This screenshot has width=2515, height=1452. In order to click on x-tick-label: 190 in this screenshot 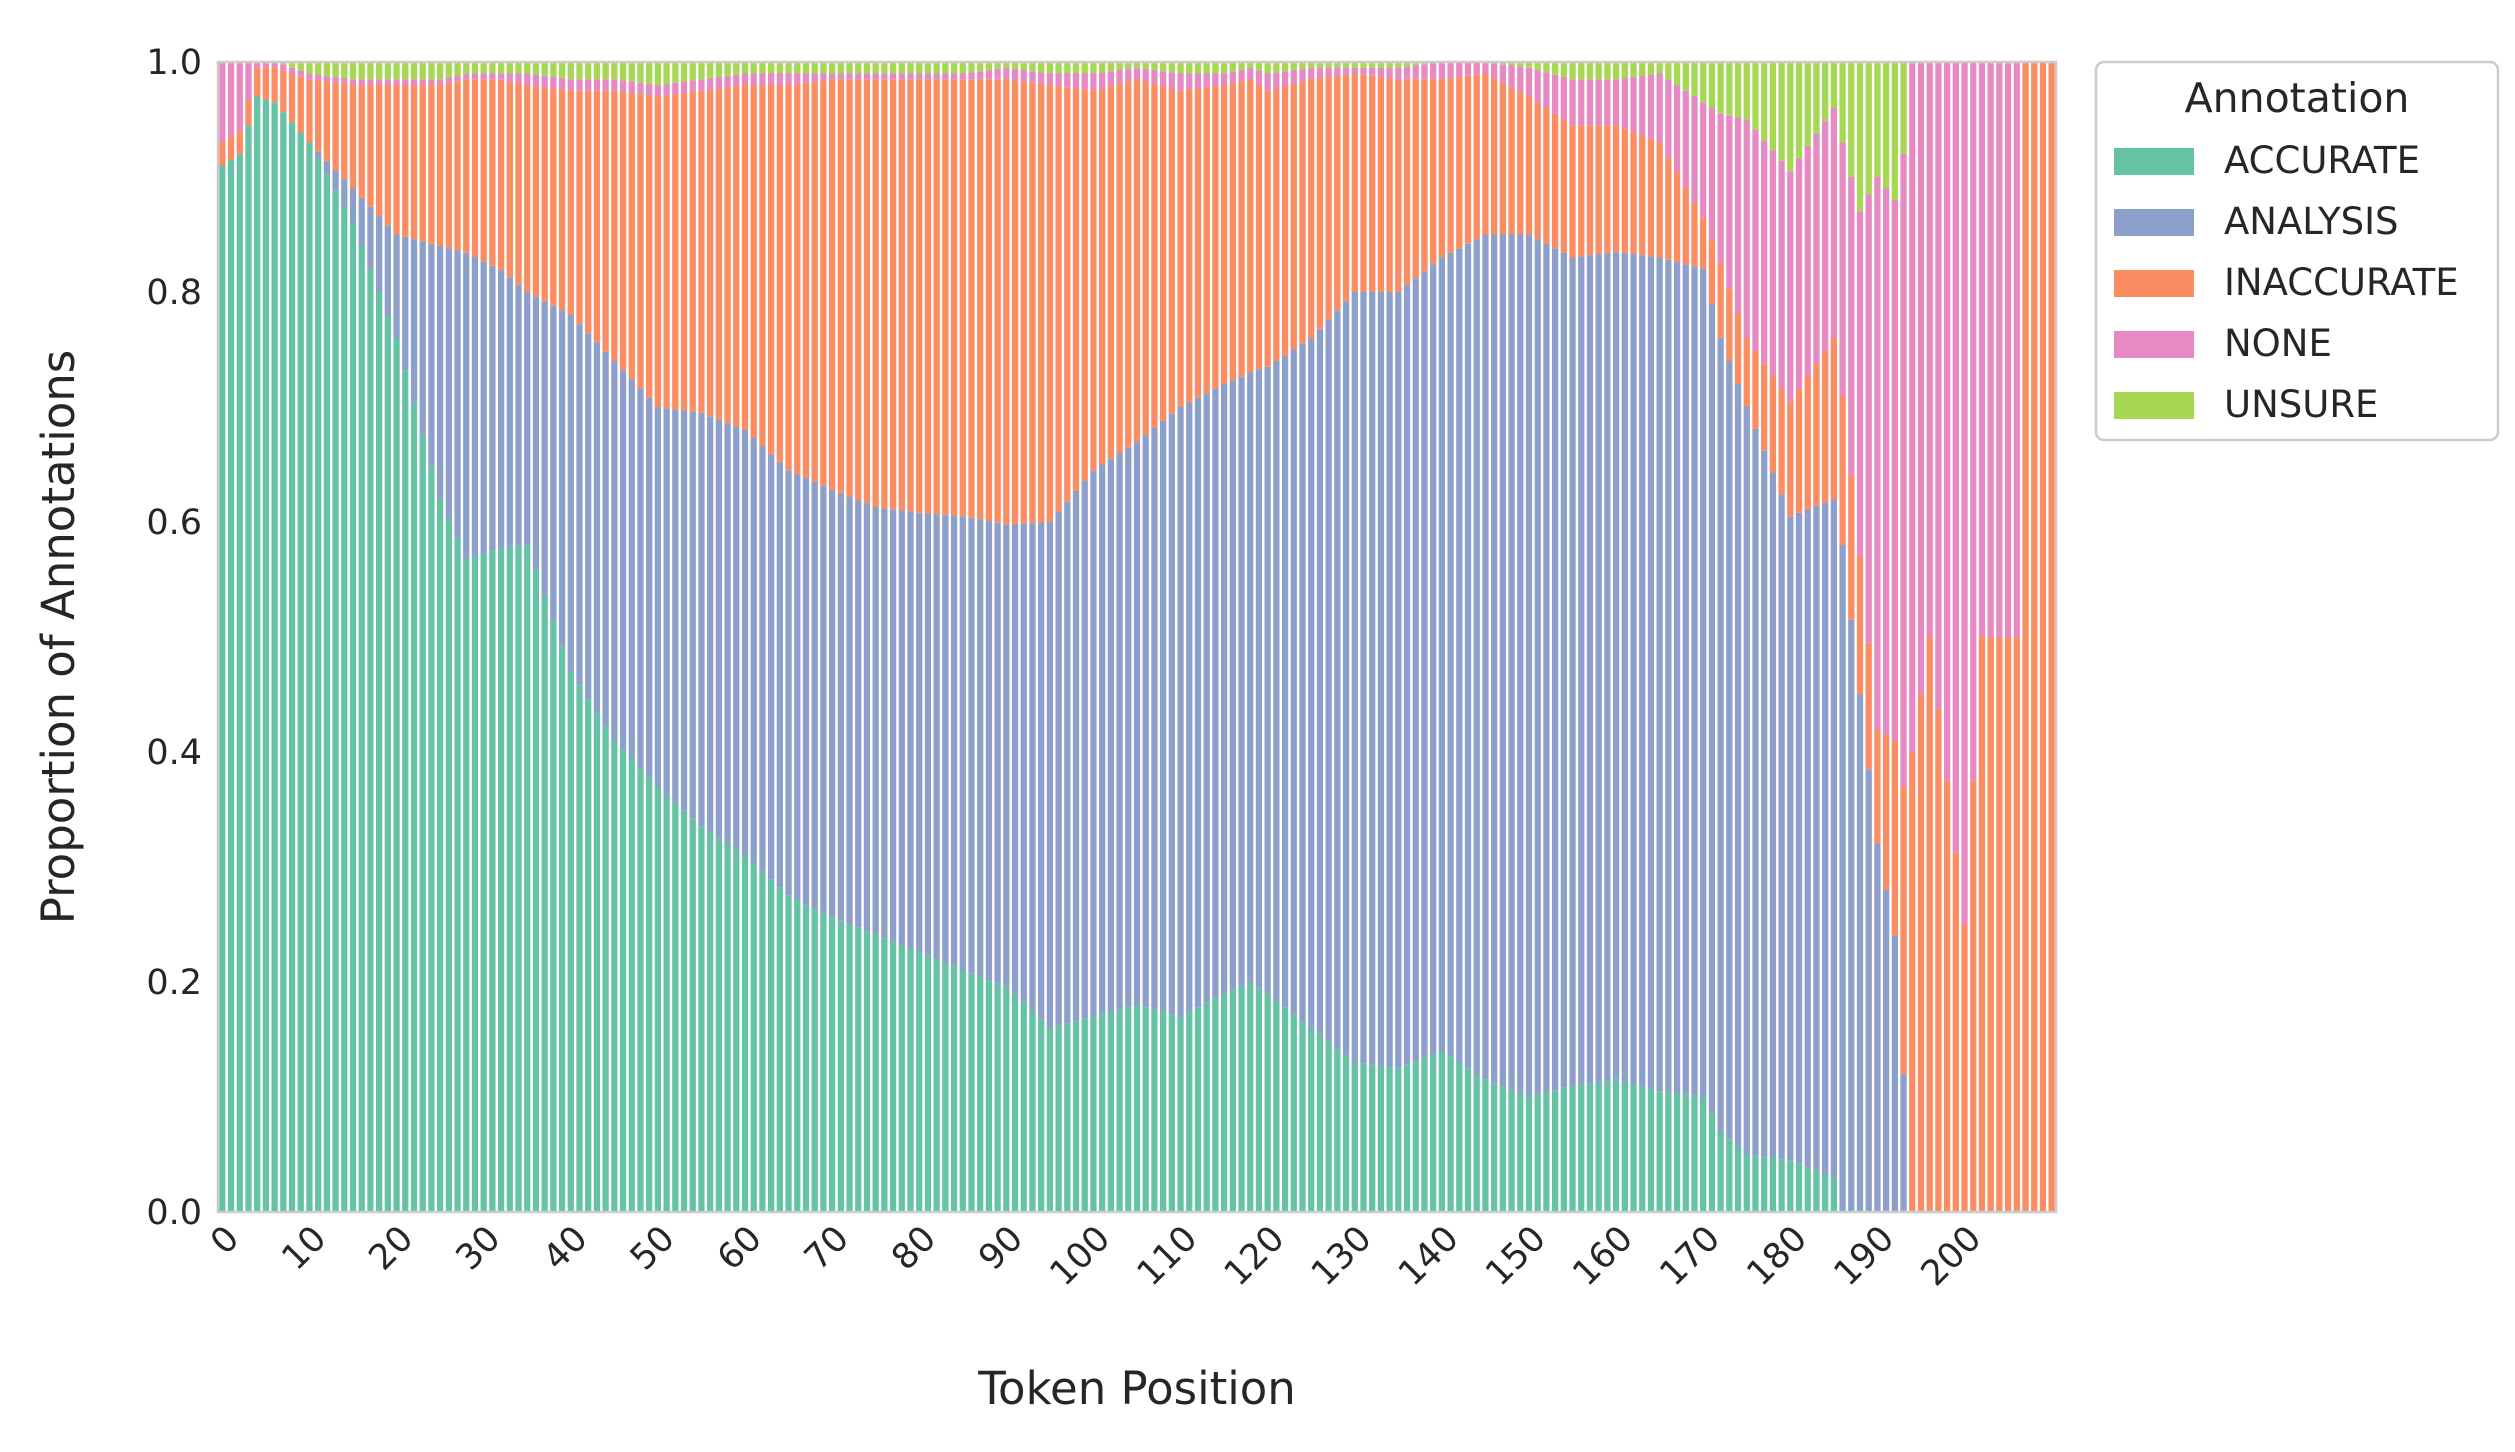, I will do `click(1865, 1257)`.